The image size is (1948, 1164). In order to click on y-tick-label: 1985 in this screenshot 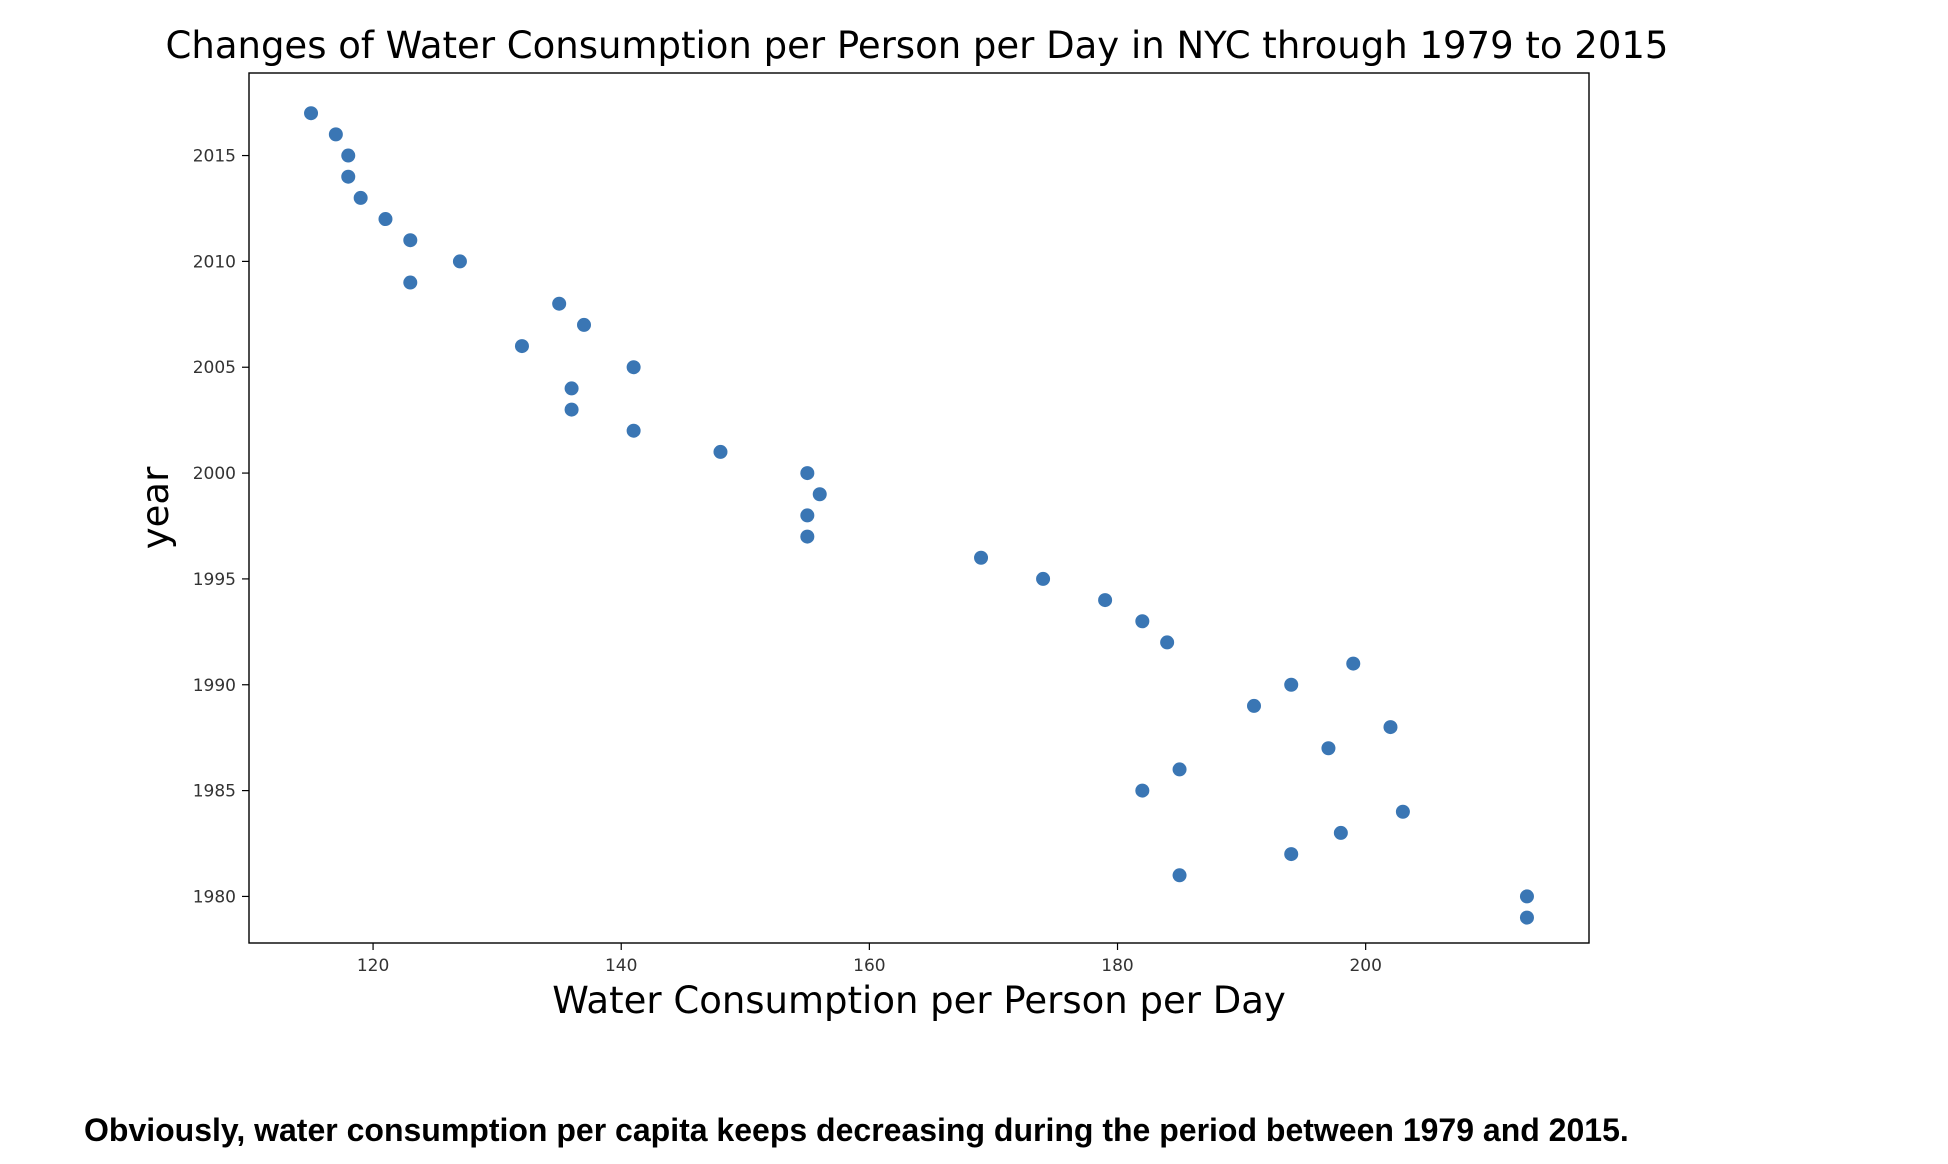, I will do `click(214, 792)`.